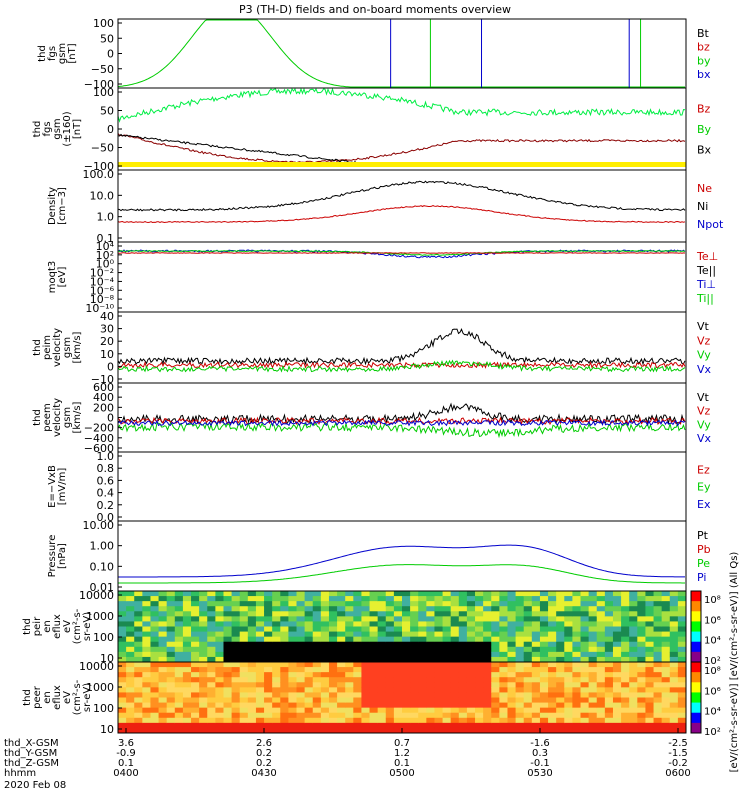 This screenshot has width=750, height=800. Describe the element at coordinates (47, 128) in the screenshot. I see `y-axis-label: fgs` at that location.